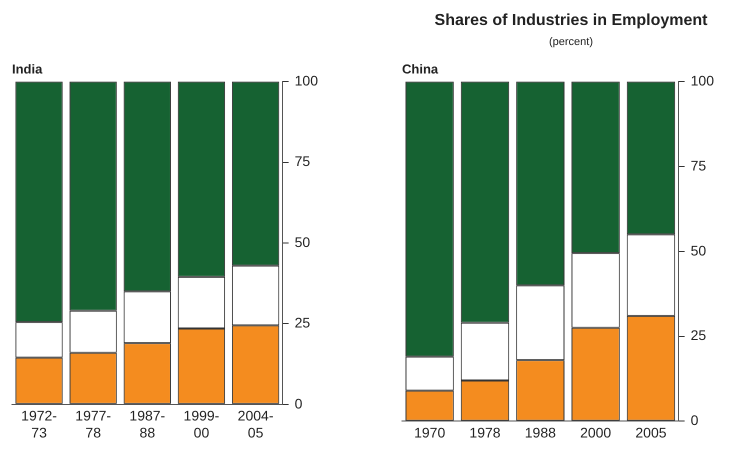 The height and width of the screenshot is (456, 732). Describe the element at coordinates (420, 68) in the screenshot. I see `chart-title: China` at that location.